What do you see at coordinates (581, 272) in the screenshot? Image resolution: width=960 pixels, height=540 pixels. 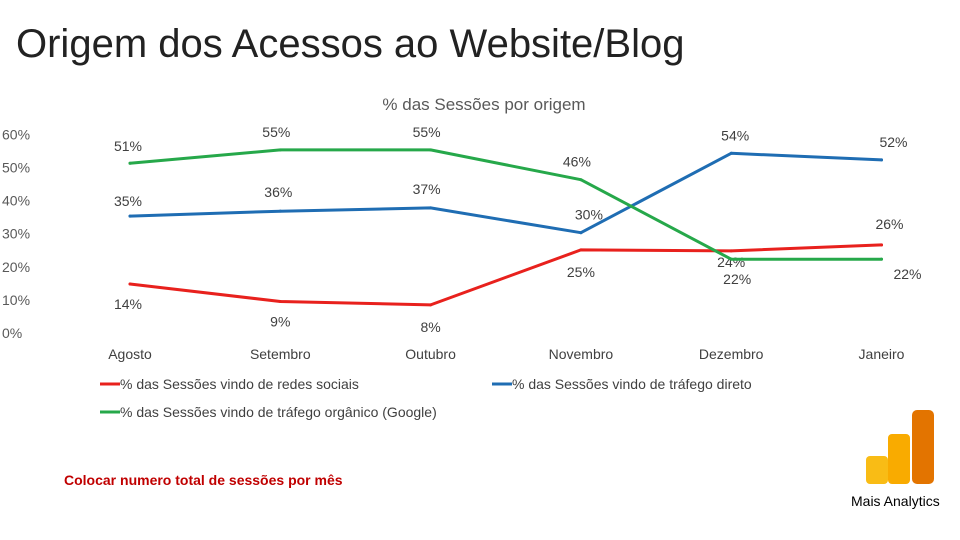 I see `data-label: 25%` at bounding box center [581, 272].